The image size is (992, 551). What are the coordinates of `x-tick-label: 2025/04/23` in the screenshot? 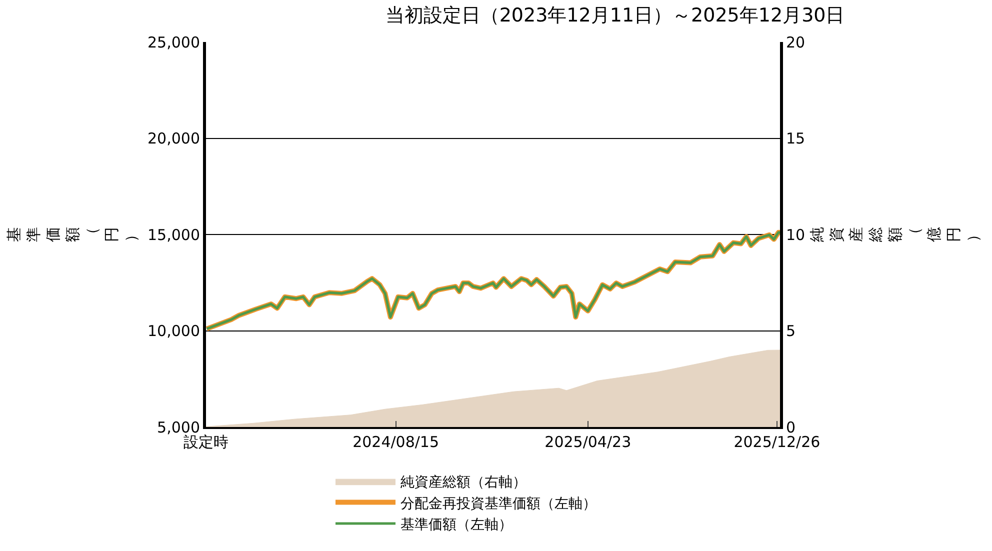 It's located at (588, 442).